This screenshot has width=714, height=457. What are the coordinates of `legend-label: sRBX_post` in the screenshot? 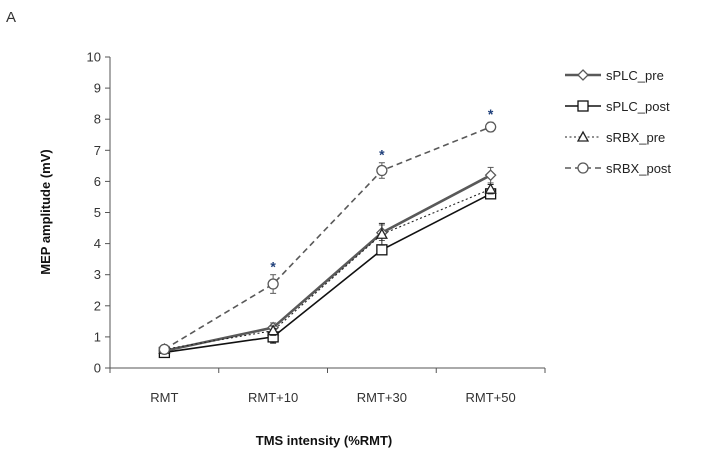 It's located at (638, 168).